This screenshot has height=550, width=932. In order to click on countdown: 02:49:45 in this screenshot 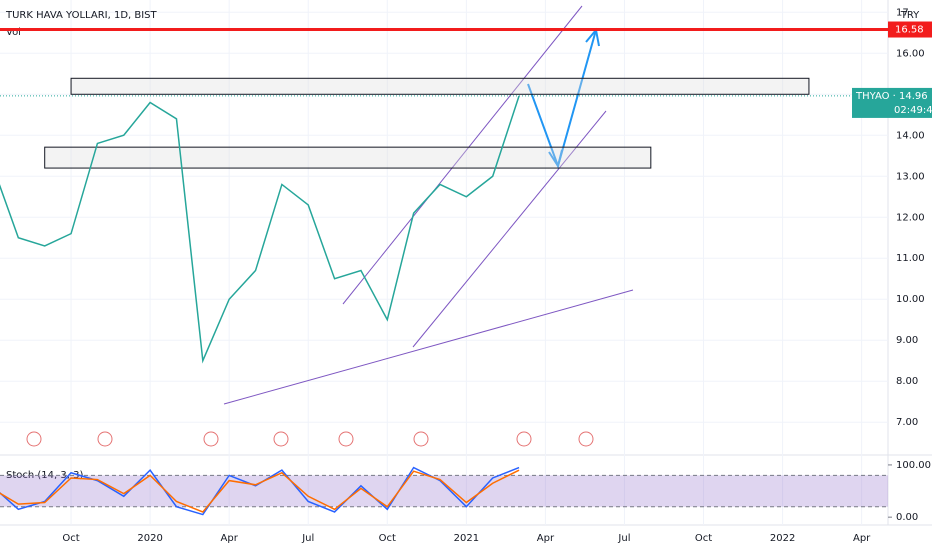, I will do `click(913, 110)`.